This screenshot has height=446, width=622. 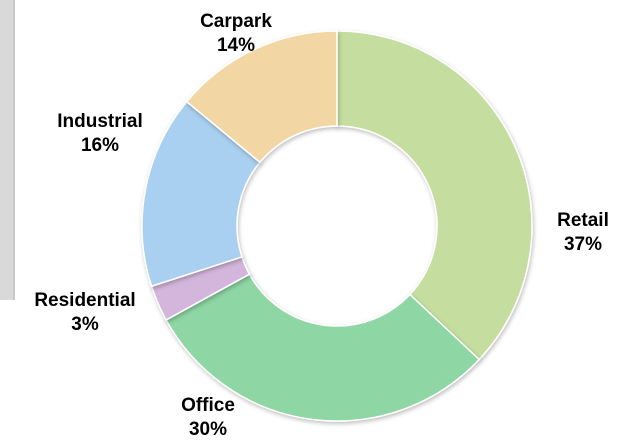 What do you see at coordinates (100, 145) in the screenshot?
I see `label-industrial-percent: 16%` at bounding box center [100, 145].